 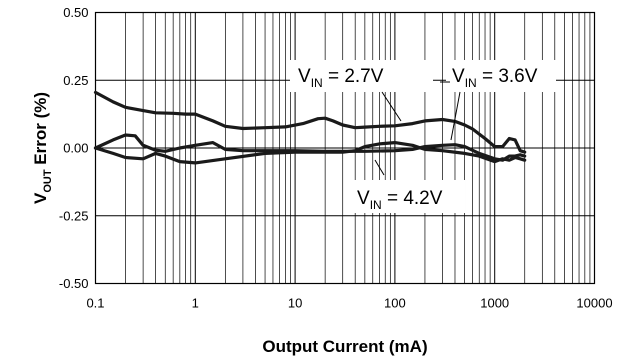 What do you see at coordinates (341, 78) in the screenshot?
I see `annotation-vin-2-7v: VIN = 2.7V` at bounding box center [341, 78].